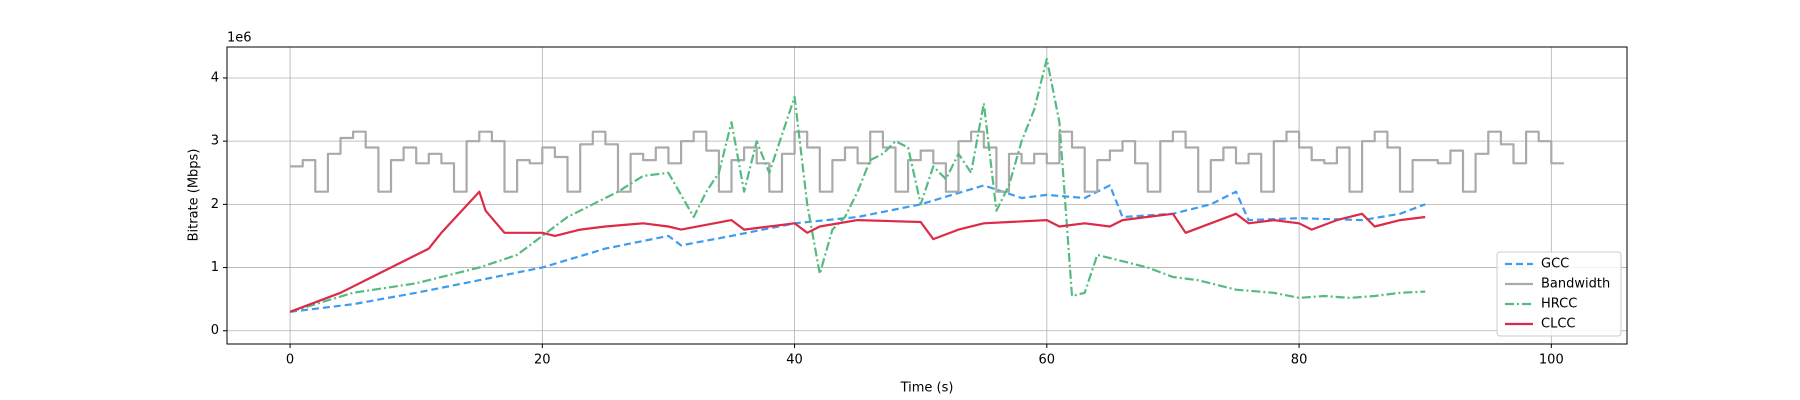 This screenshot has height=400, width=1800. I want to click on series-line, so click(927, 161).